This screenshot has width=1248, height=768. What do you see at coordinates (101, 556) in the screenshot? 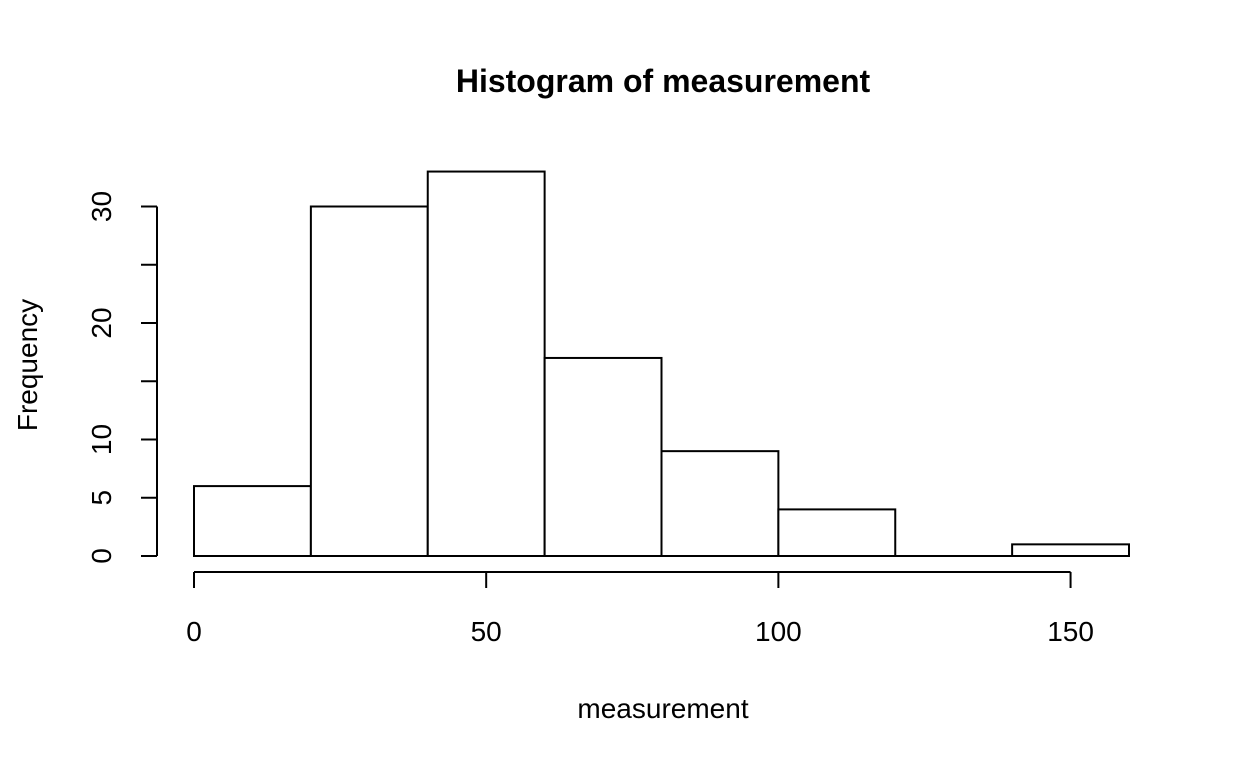
I see `y-tick-label: 0` at bounding box center [101, 556].